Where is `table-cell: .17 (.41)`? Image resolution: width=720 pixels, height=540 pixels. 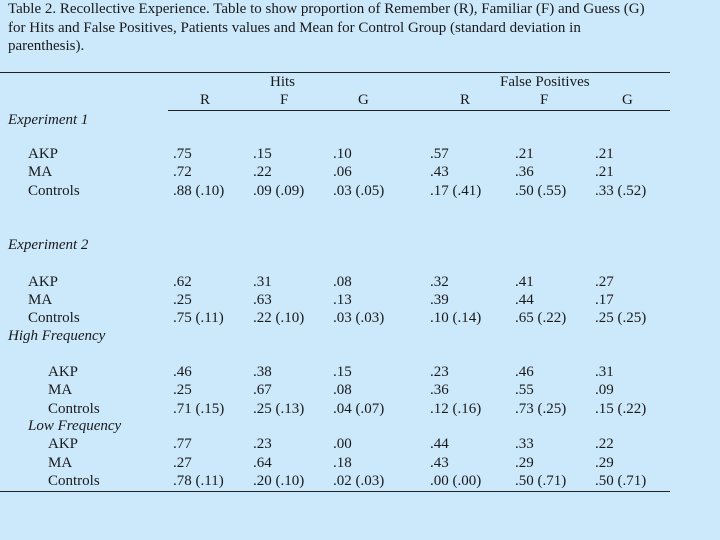
table-cell: .17 (.41) is located at coordinates (456, 191).